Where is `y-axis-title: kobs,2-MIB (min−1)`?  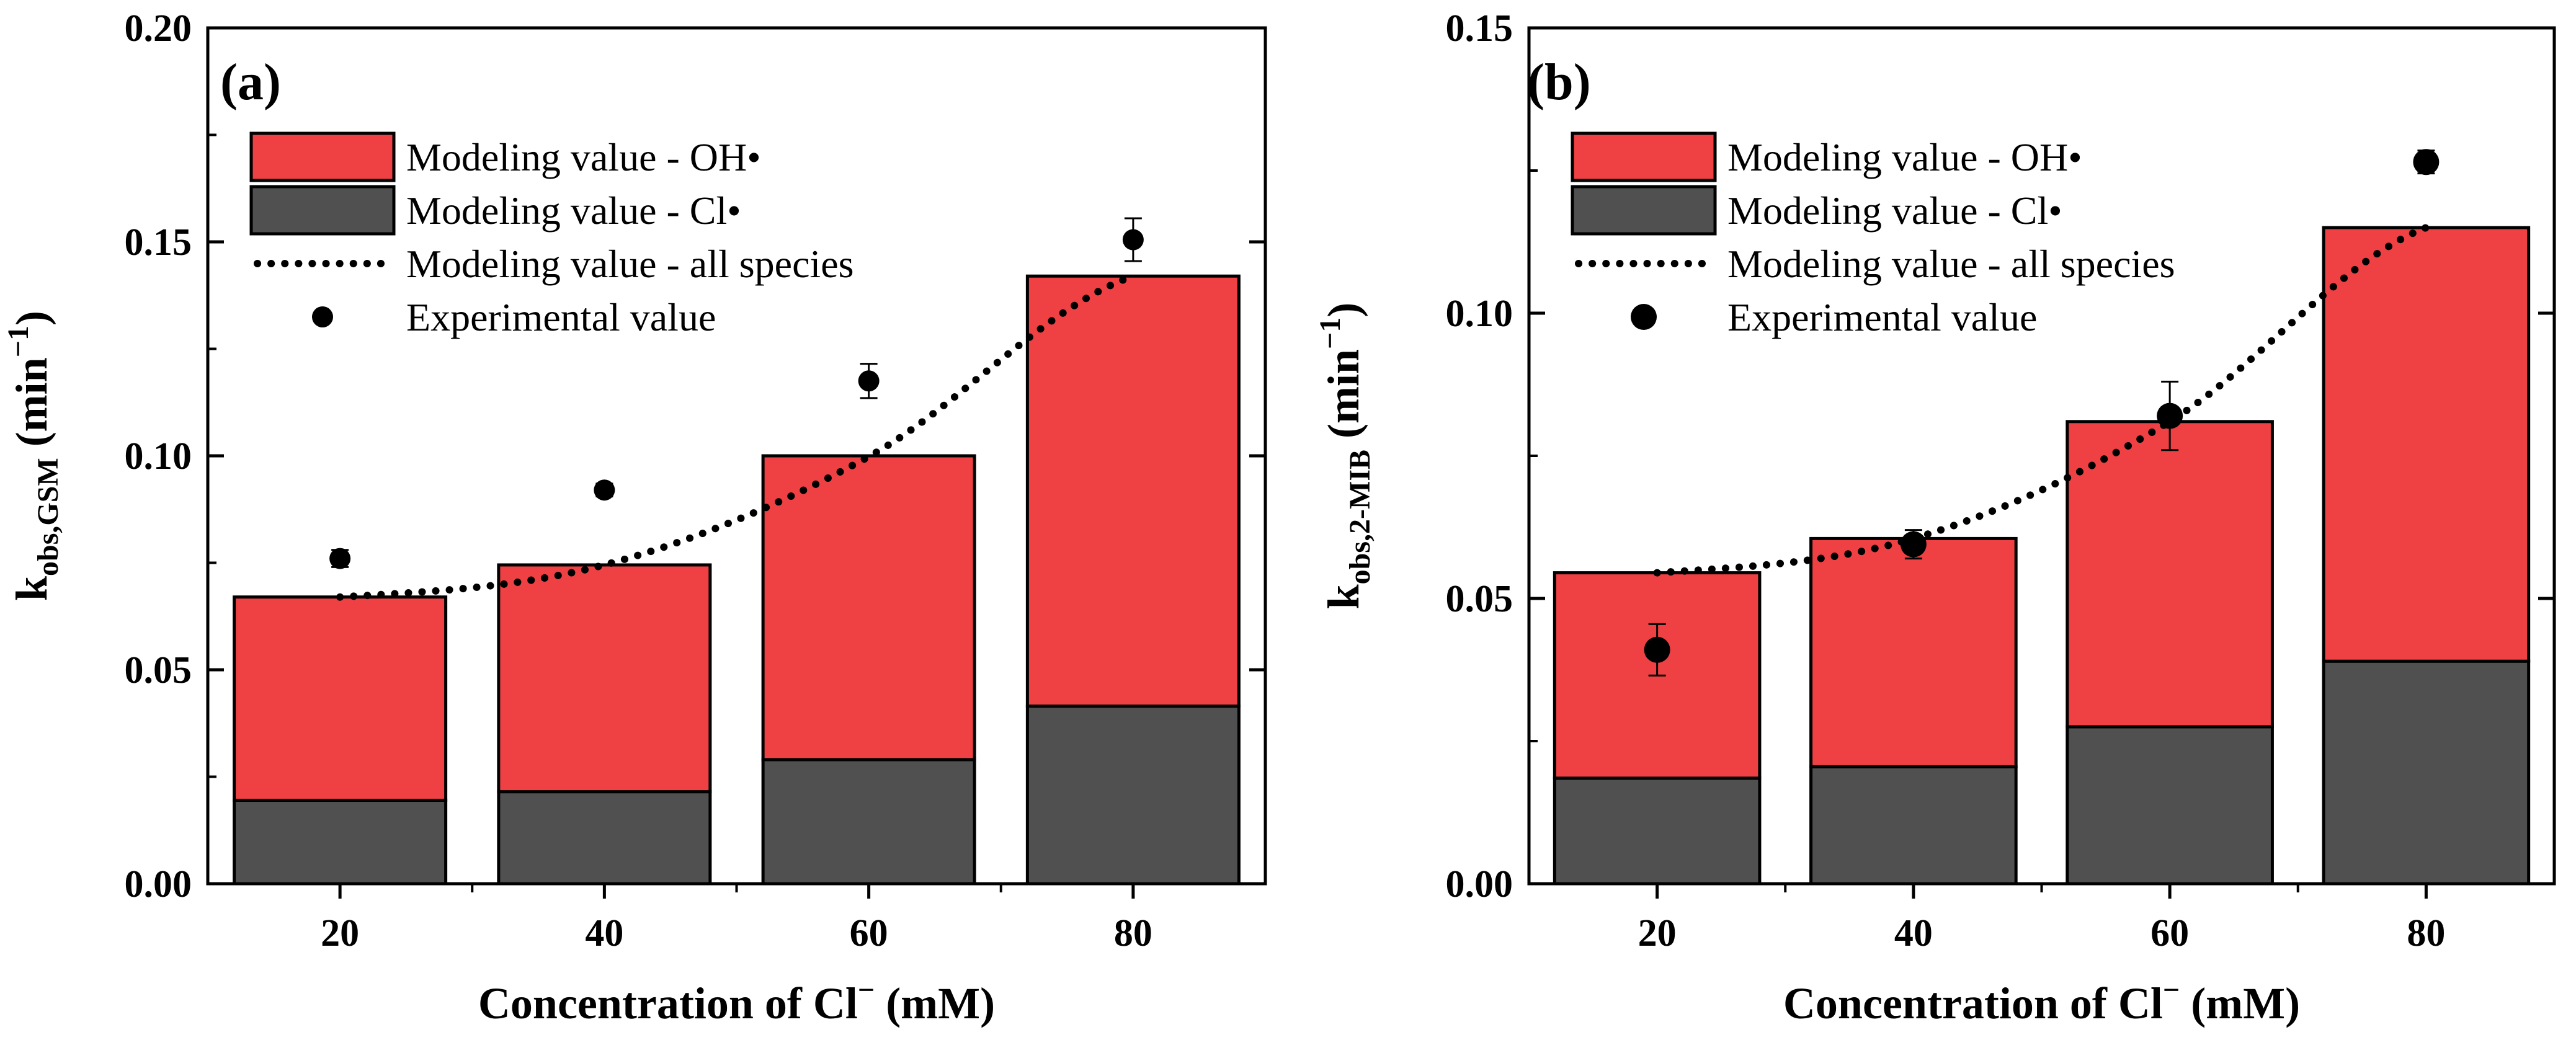 y-axis-title: kobs,2-MIB (min−1) is located at coordinates (1345, 456).